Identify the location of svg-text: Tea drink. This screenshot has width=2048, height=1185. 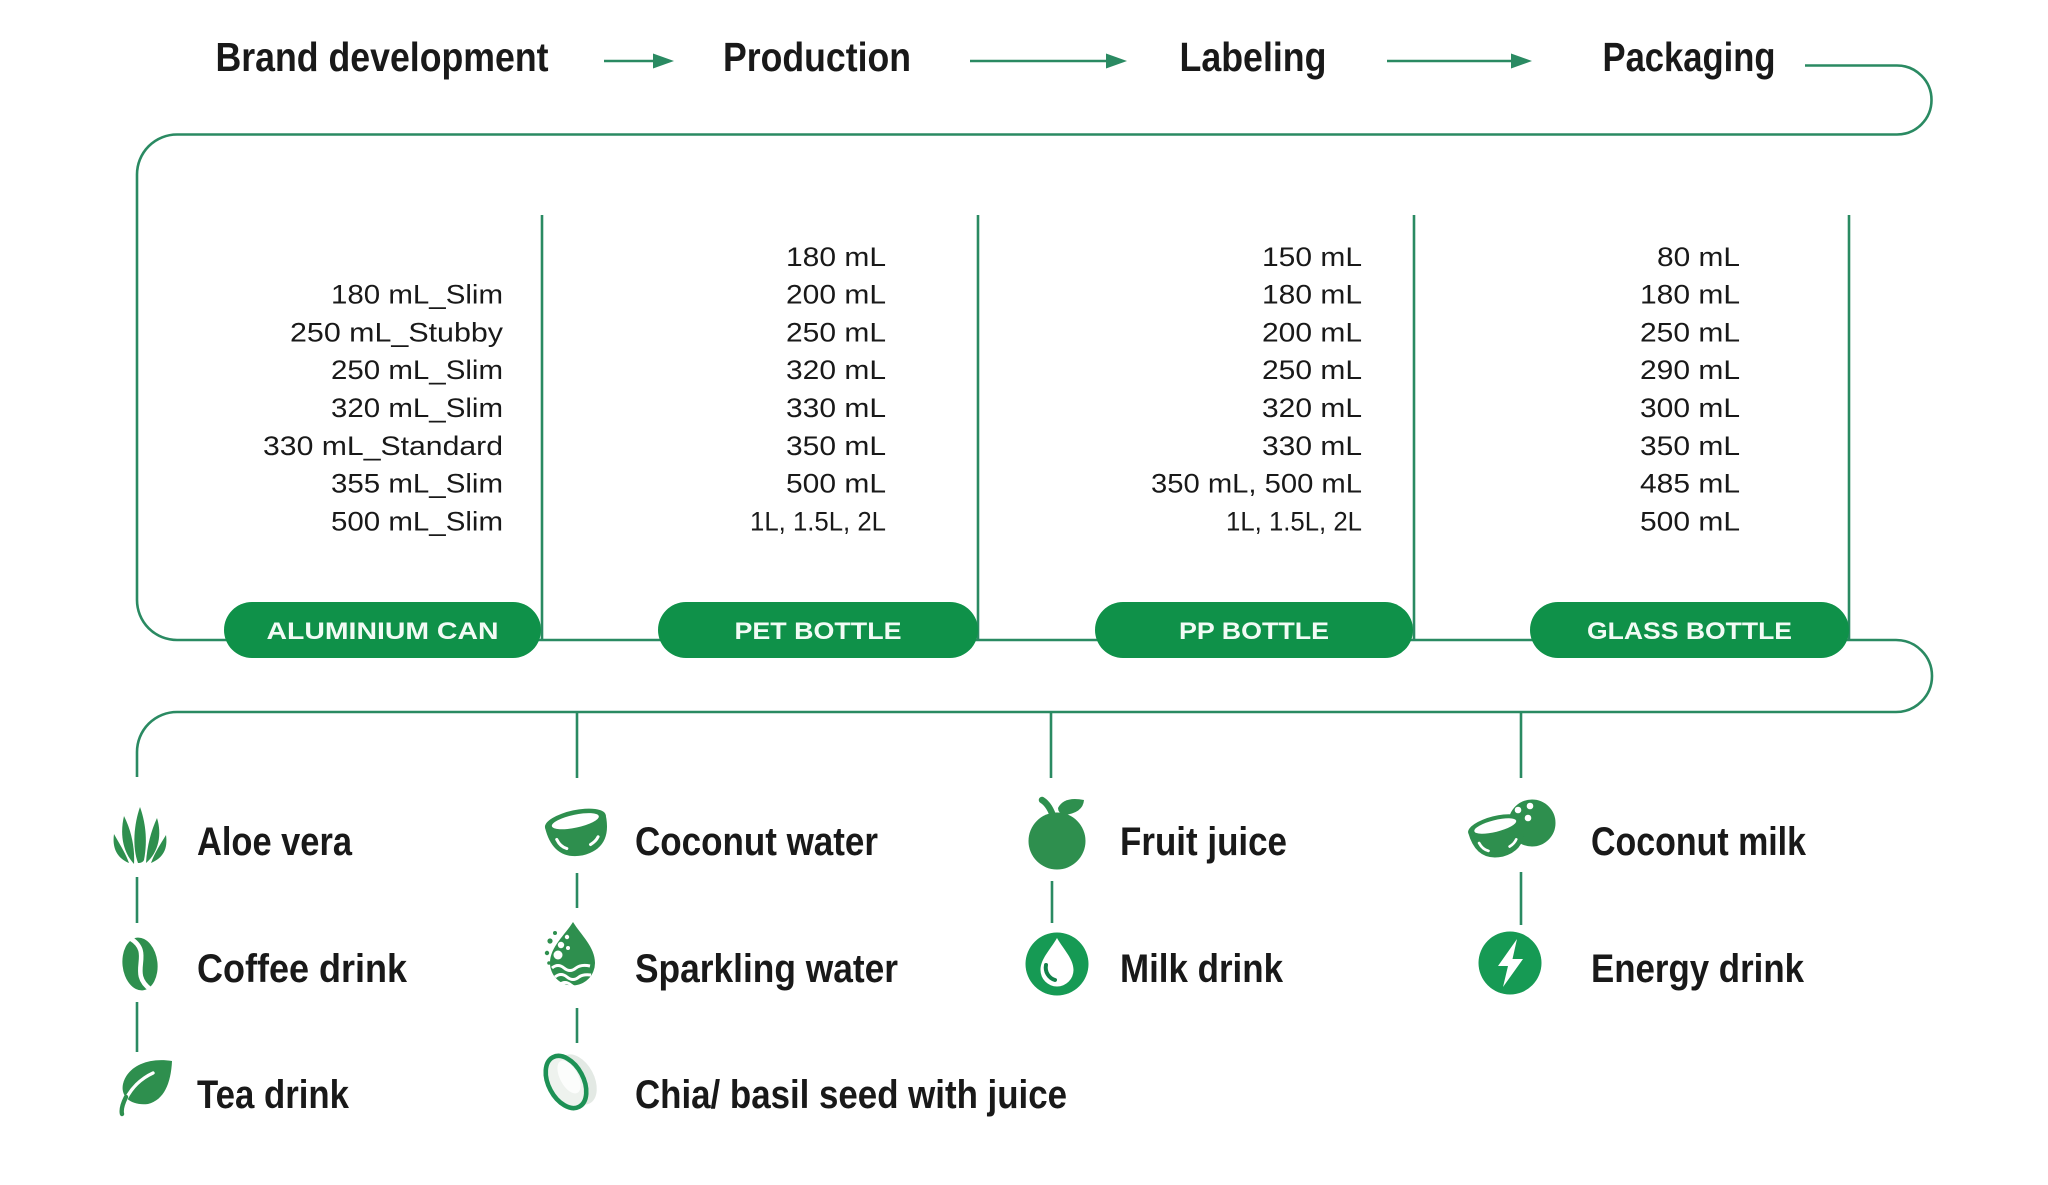
(273, 1095).